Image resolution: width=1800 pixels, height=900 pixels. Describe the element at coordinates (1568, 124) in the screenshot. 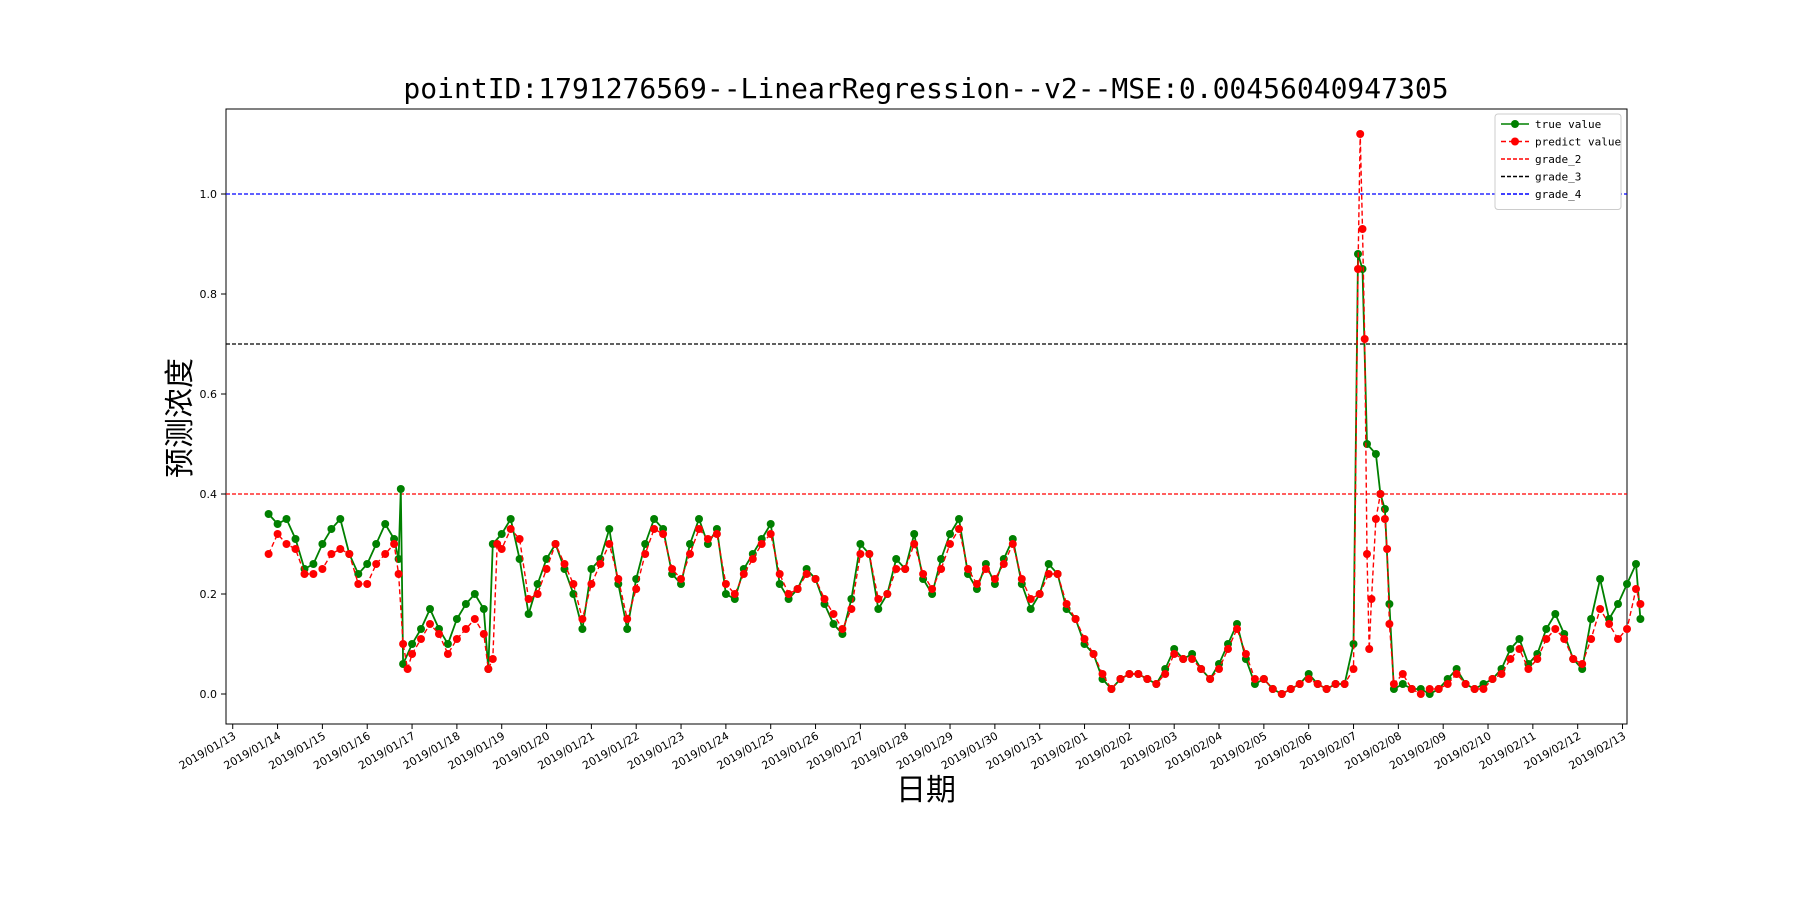

I see `legend-label: true value` at that location.